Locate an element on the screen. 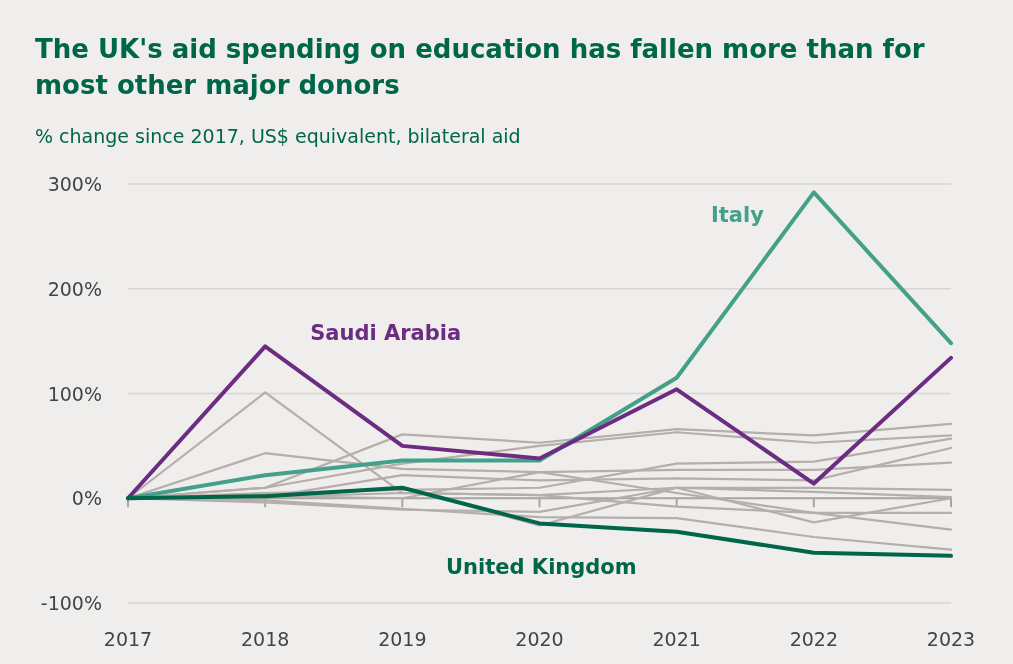 The height and width of the screenshot is (664, 1013). y-tick-label: 200% is located at coordinates (74, 288).